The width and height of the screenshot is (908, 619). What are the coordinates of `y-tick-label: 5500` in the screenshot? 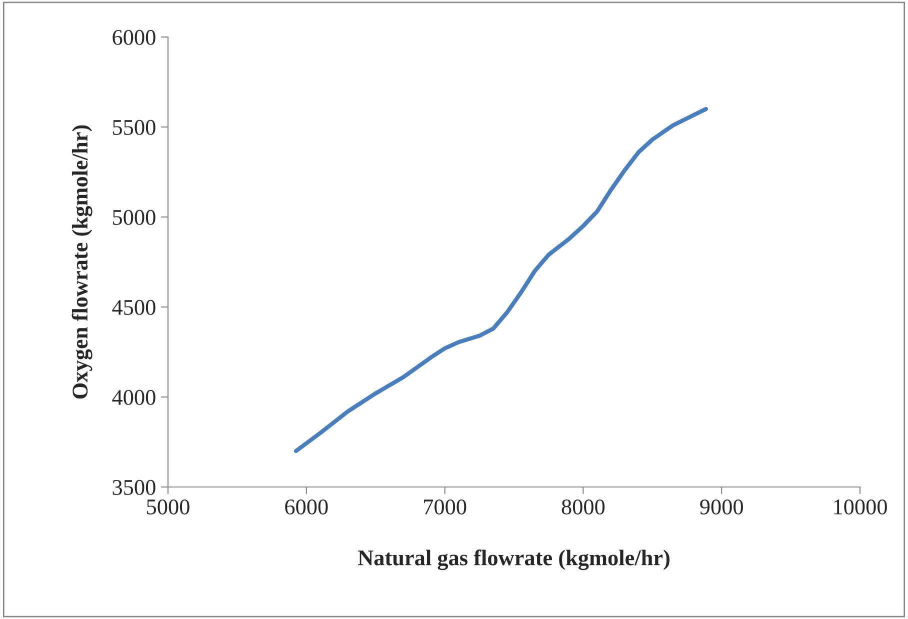 It's located at (134, 127).